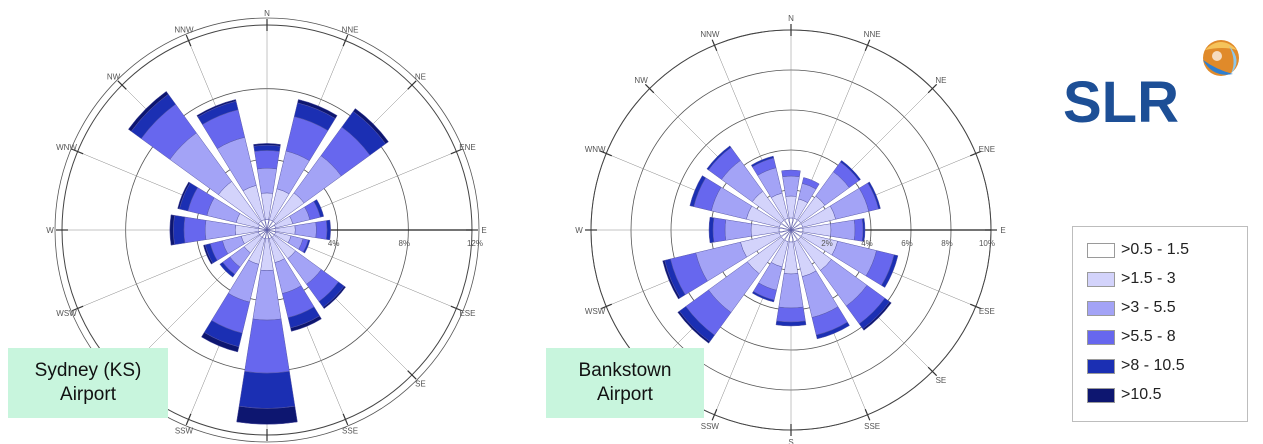  What do you see at coordinates (1153, 365) in the screenshot?
I see `legend-label: >8 - 10.5` at bounding box center [1153, 365].